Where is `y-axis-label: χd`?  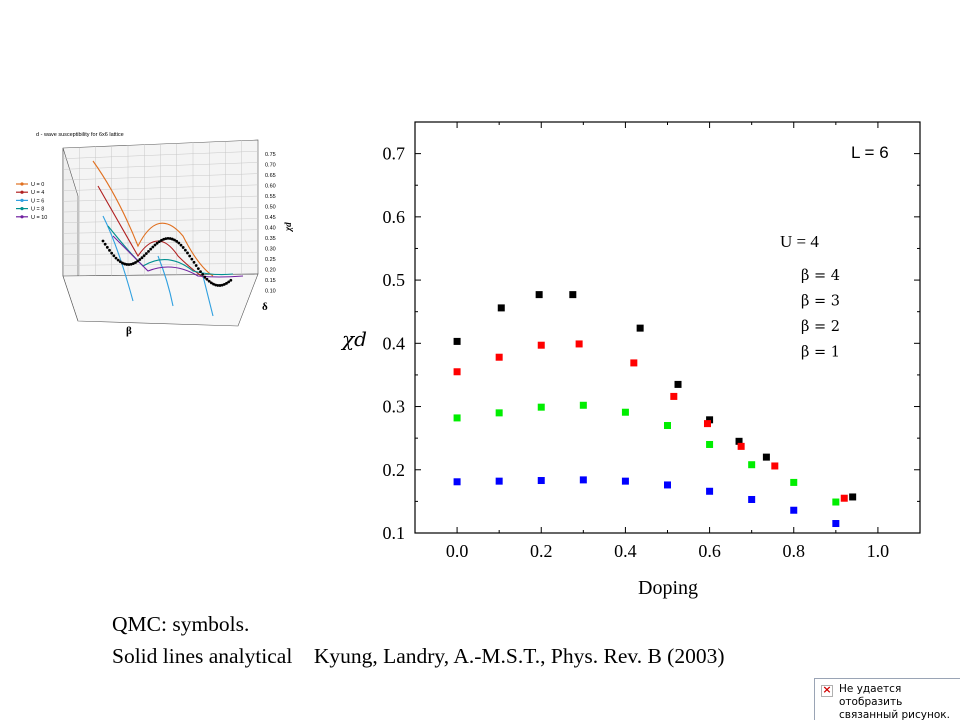
y-axis-label: χd is located at coordinates (353, 339).